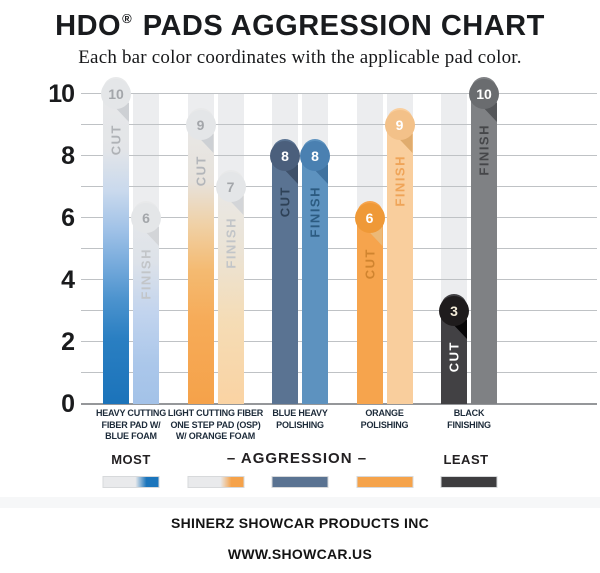 This screenshot has height=573, width=600. I want to click on bar-light-cutting-fiber-cut: CUT 9, so click(200, 256).